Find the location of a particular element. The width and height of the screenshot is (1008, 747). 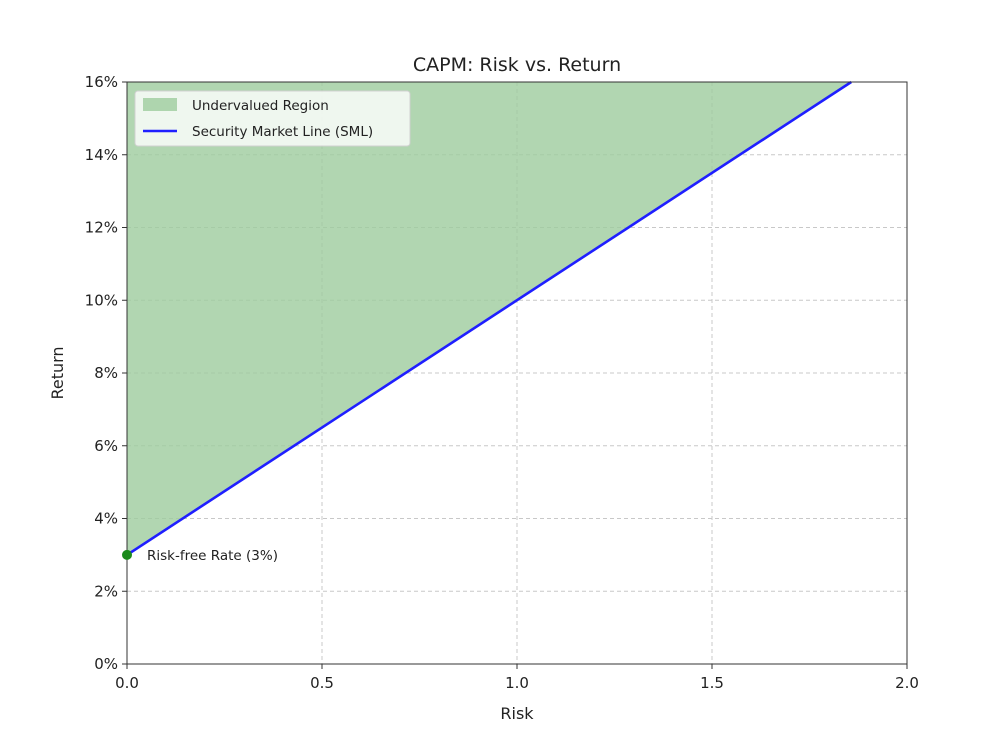

risk-free-rate-marker is located at coordinates (127, 554).